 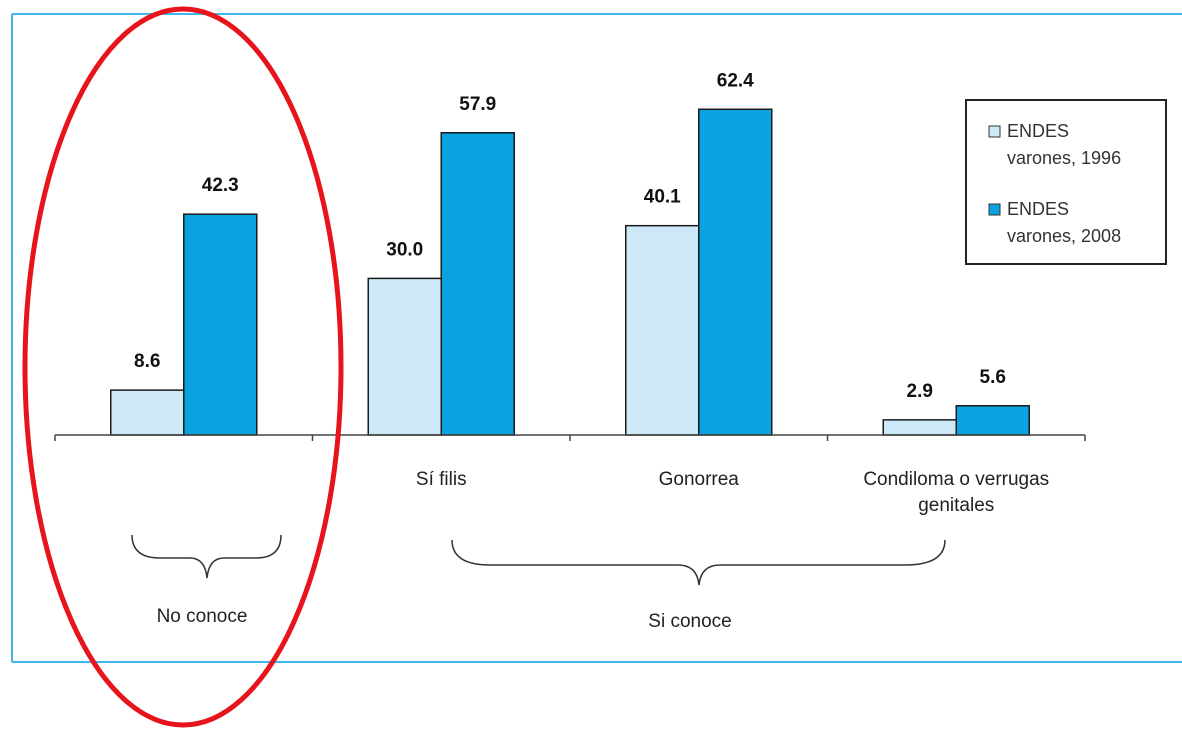 What do you see at coordinates (993, 377) in the screenshot?
I see `data-label-2008-3: 5.6` at bounding box center [993, 377].